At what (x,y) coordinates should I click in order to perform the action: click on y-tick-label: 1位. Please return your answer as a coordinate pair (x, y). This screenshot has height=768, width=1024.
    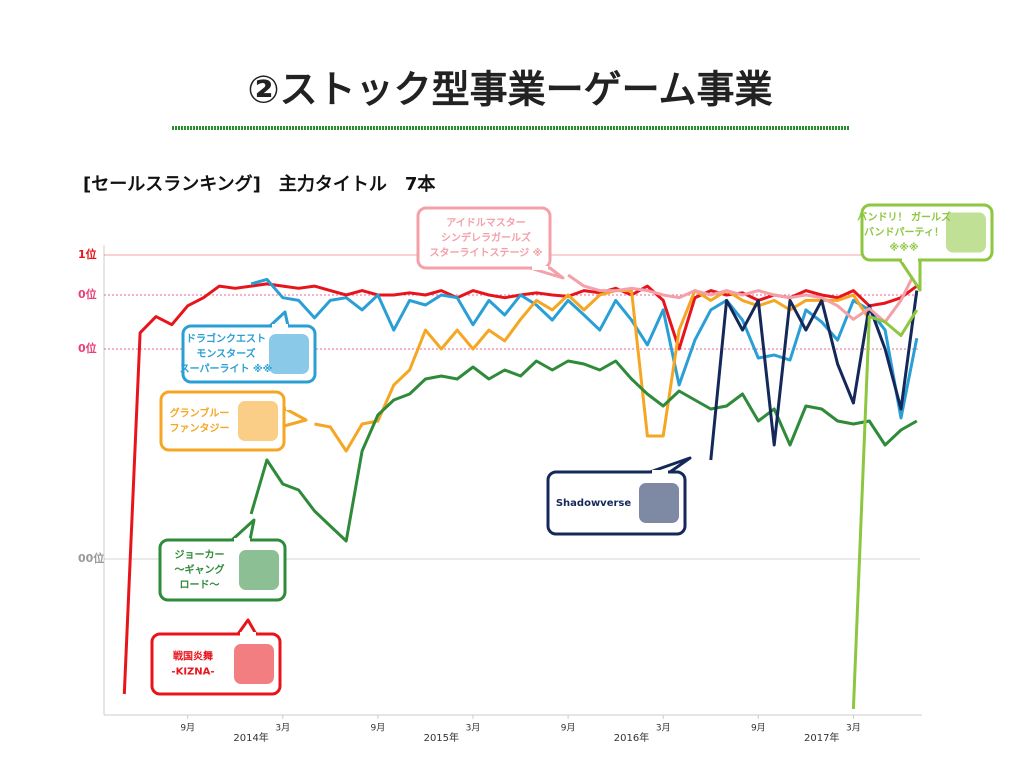
    Looking at the image, I should click on (87, 254).